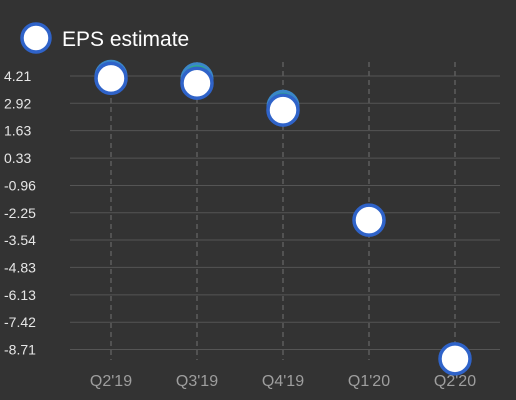  What do you see at coordinates (20, 185) in the screenshot?
I see `y-tick-label: -0.96` at bounding box center [20, 185].